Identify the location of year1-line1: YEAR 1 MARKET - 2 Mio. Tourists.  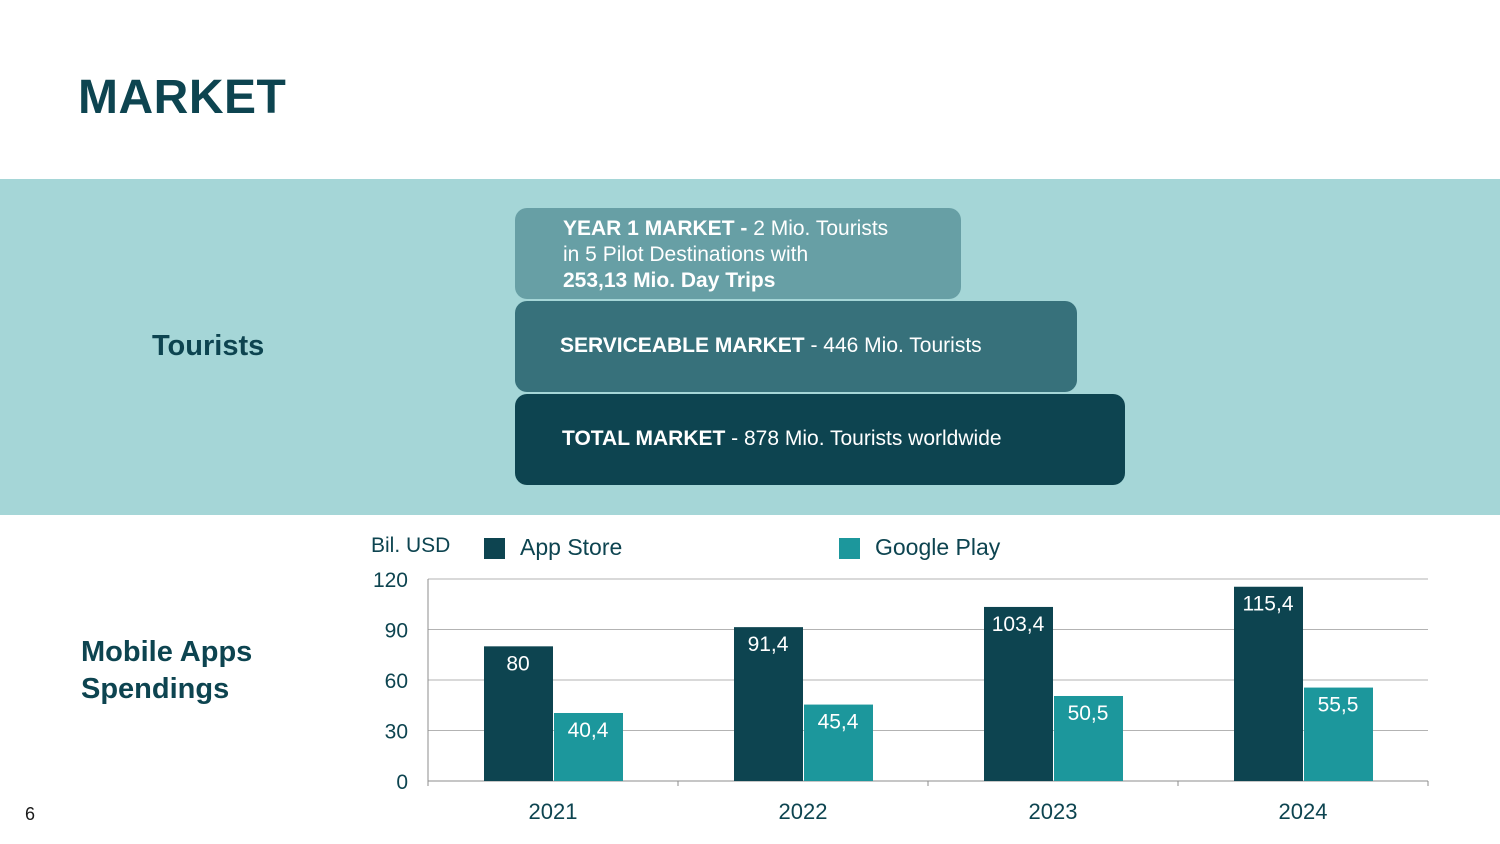
(762, 229).